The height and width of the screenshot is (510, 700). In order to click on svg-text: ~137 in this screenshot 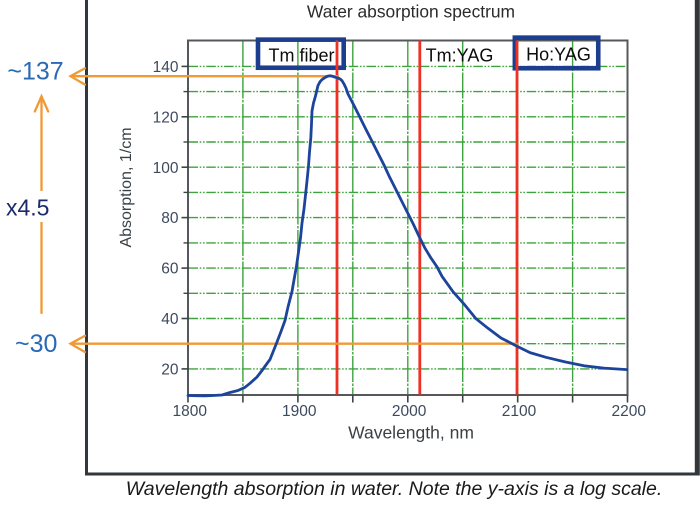, I will do `click(35, 72)`.